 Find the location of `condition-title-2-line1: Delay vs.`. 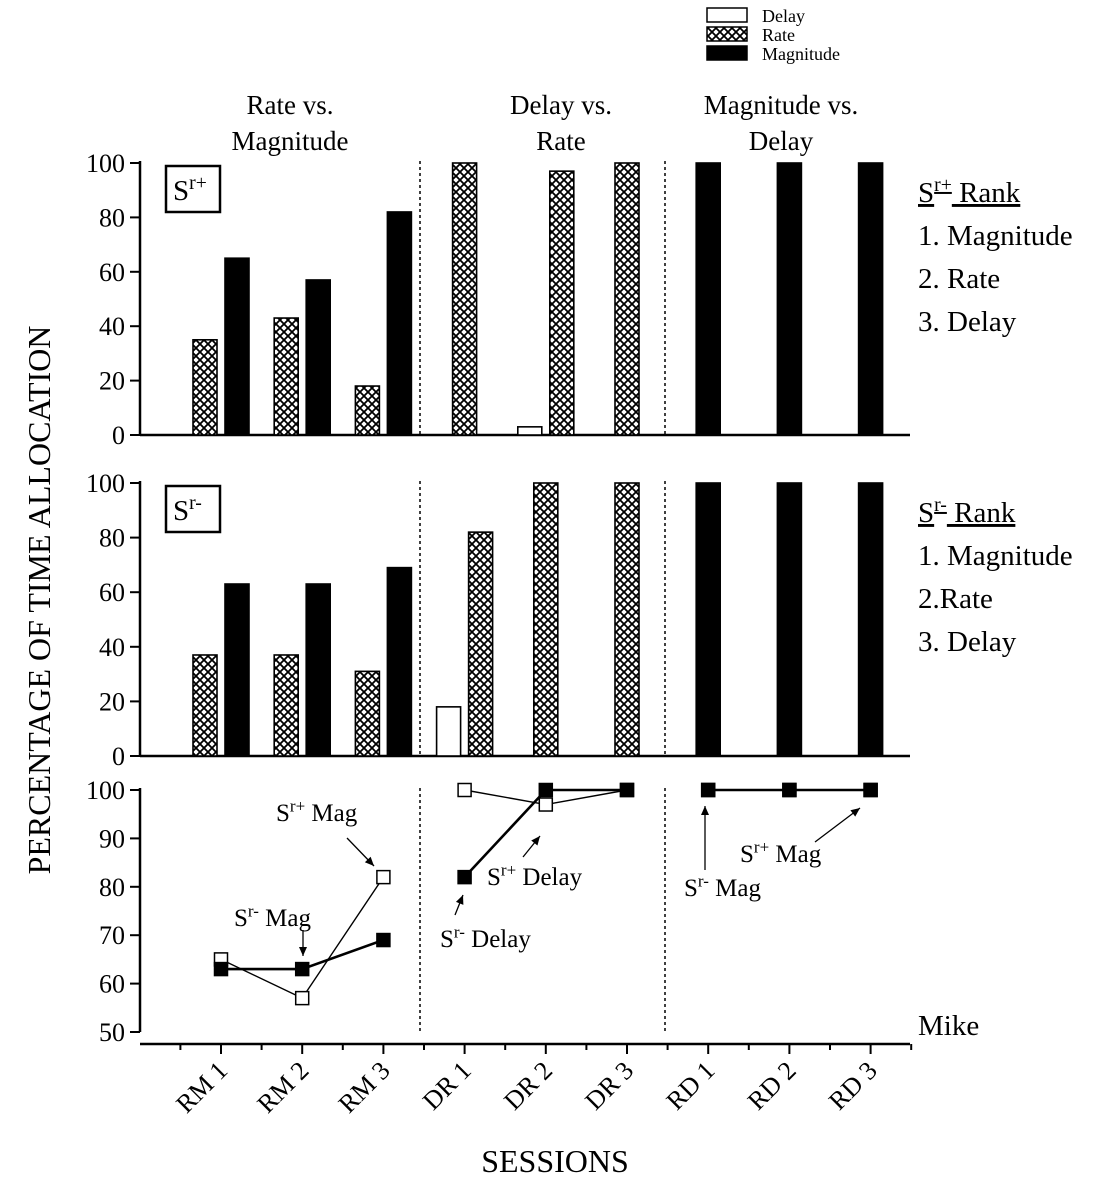

condition-title-2-line1: Delay vs. is located at coordinates (561, 105).